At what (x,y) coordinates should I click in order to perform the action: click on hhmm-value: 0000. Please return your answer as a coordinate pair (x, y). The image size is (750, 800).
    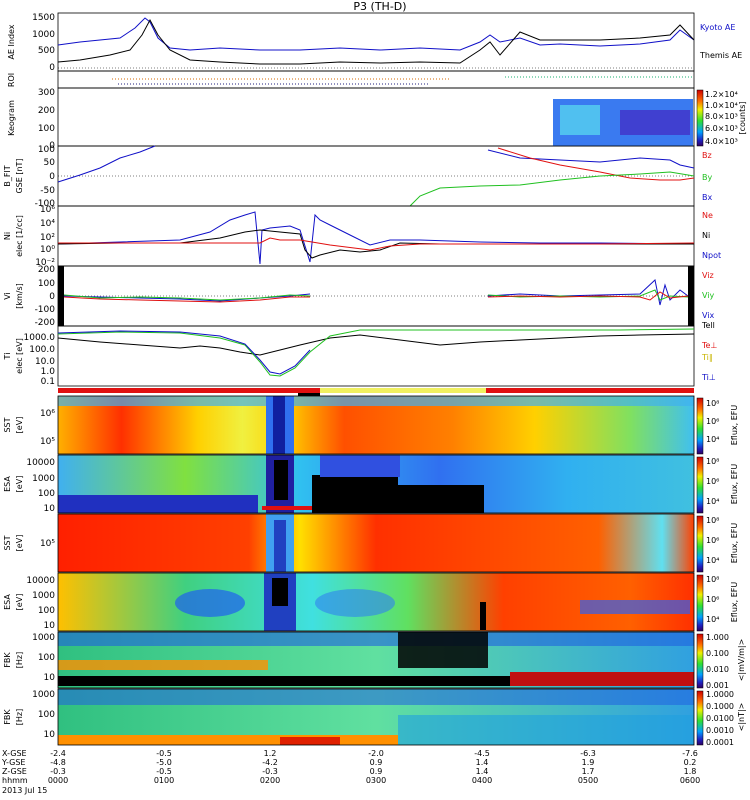
    Looking at the image, I should click on (58, 780).